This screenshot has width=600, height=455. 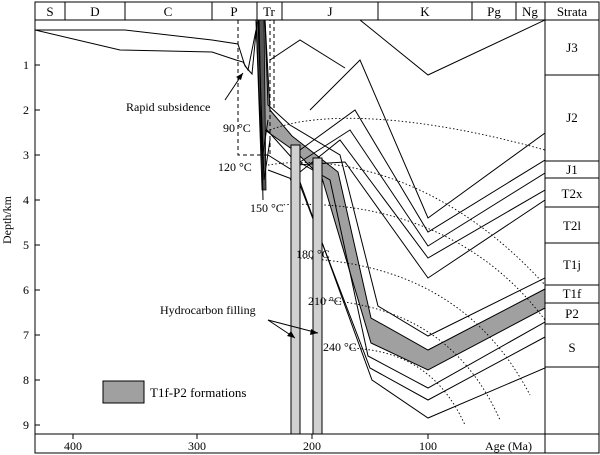 I want to click on age-axis-label: Age (Ma), so click(x=508, y=446).